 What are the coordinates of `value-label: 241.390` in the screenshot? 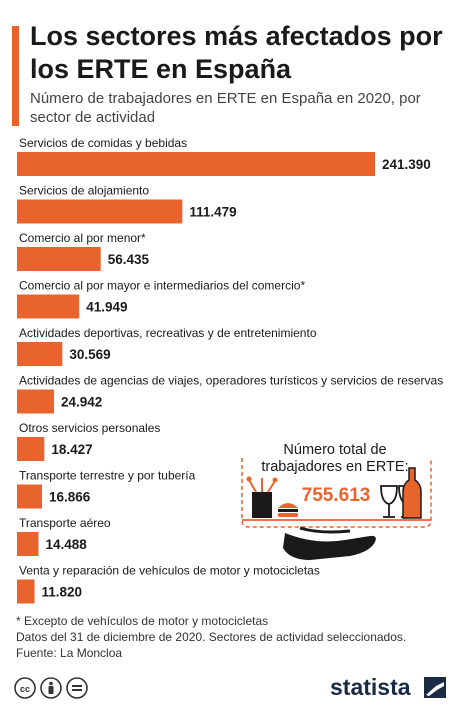 It's located at (406, 164).